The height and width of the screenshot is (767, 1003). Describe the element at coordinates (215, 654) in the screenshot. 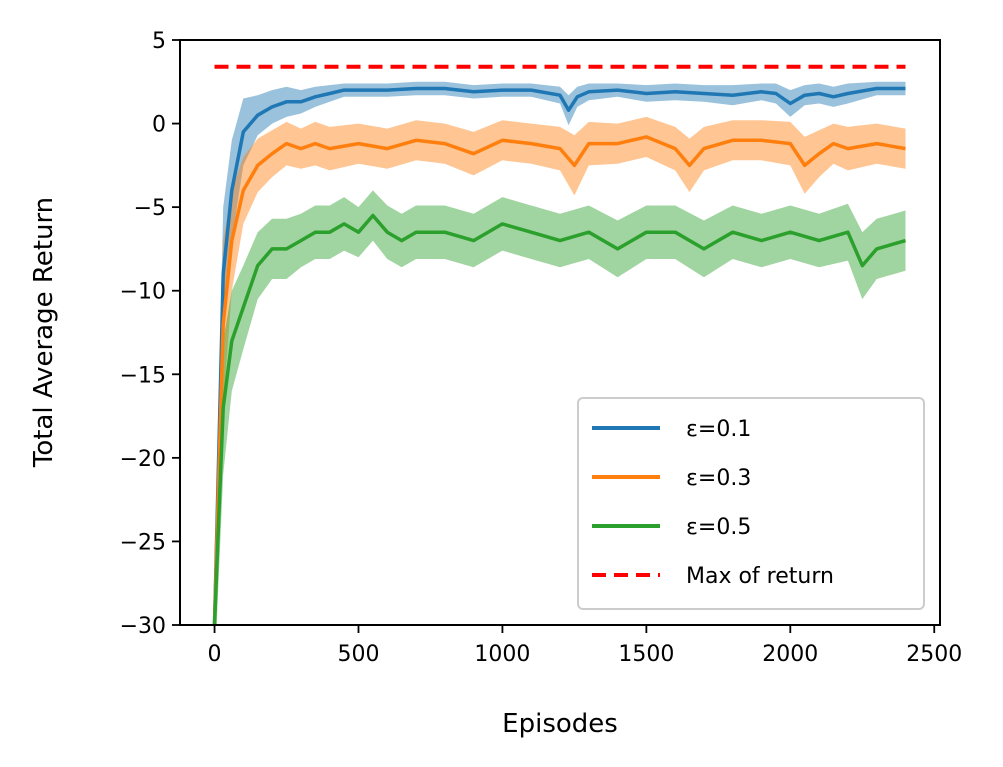

I see `x-tick-label: 0` at that location.